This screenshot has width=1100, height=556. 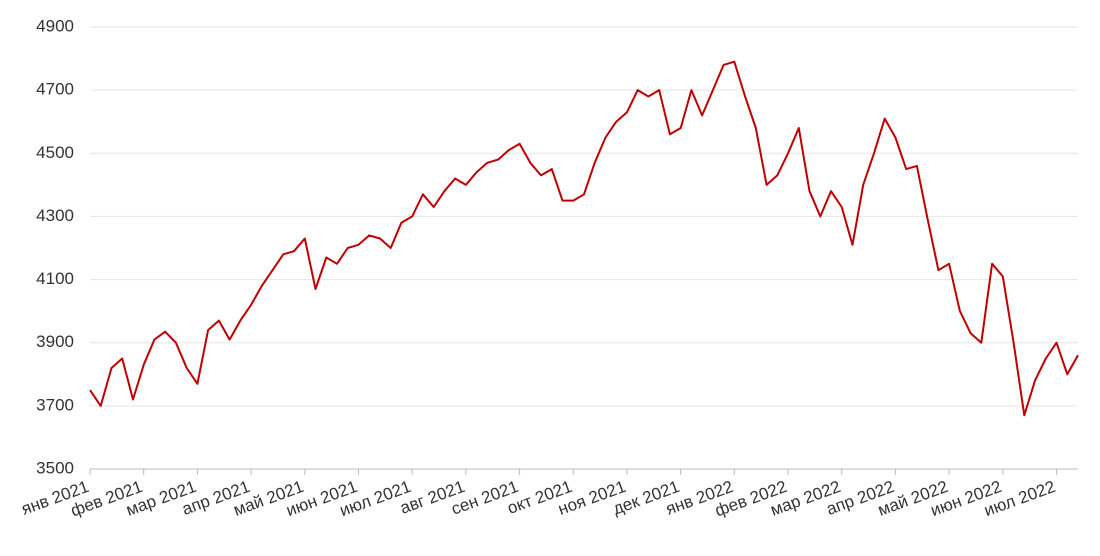 I want to click on y-tick-label: 3900, so click(x=55, y=341).